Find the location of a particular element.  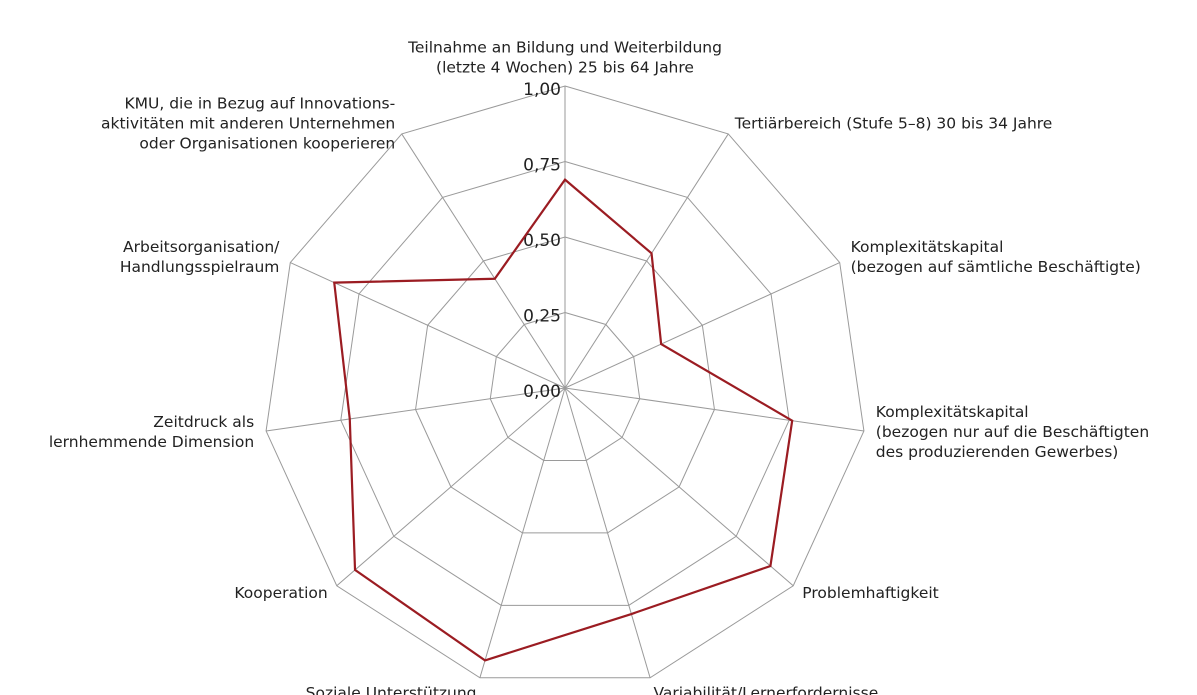

category-label: Arbeitsorganisation/ is located at coordinates (201, 247).